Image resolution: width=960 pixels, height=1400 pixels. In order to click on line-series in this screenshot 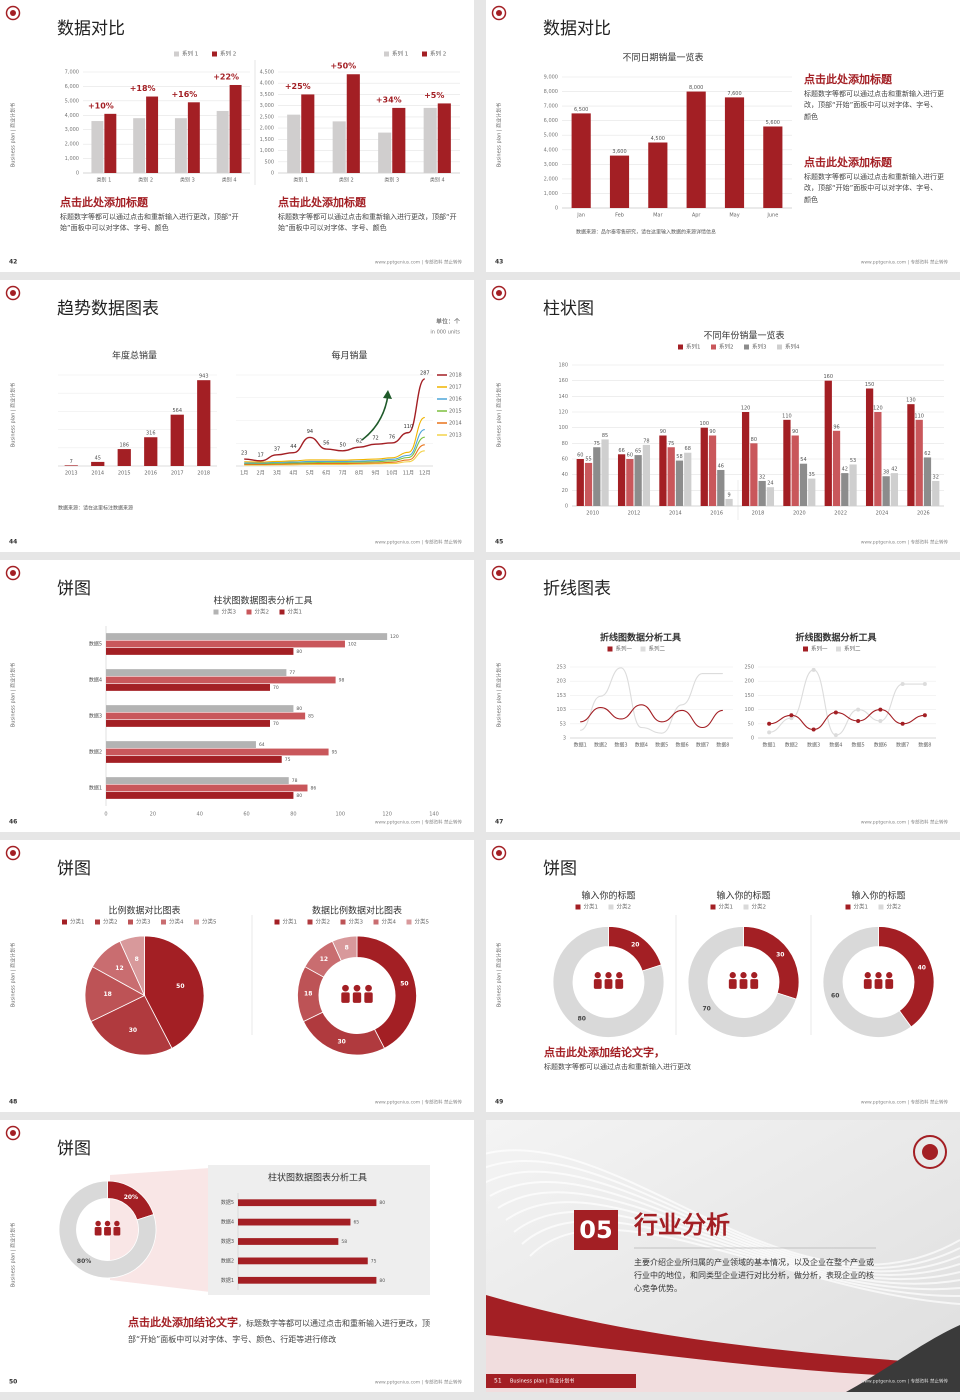, I will do `click(334, 450)`.